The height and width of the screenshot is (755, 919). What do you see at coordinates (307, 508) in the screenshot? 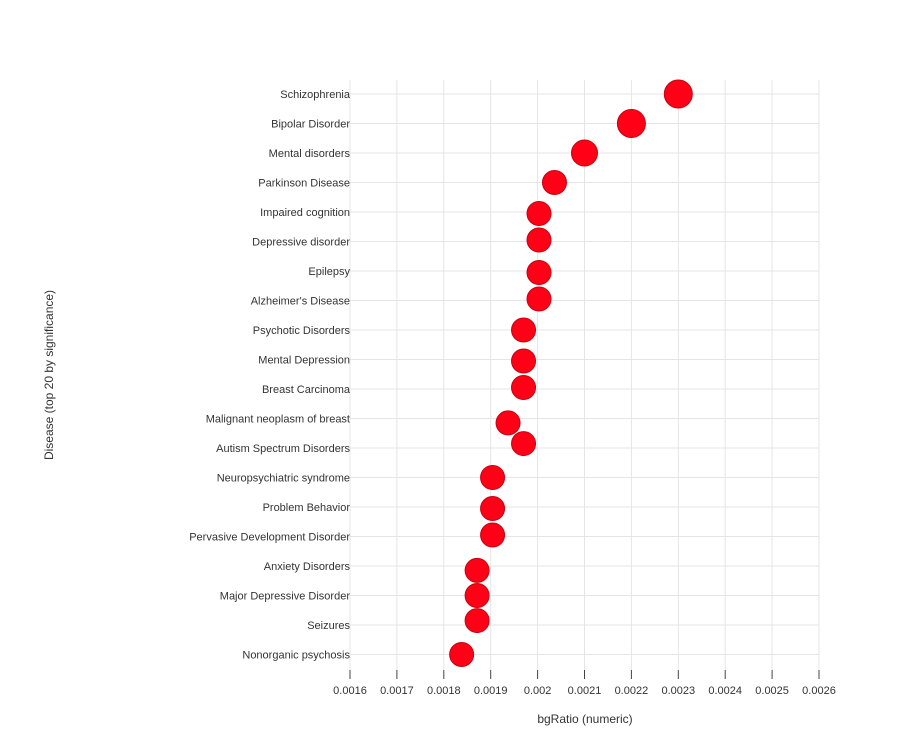
I see `y-tick-label: Problem Behavior` at bounding box center [307, 508].